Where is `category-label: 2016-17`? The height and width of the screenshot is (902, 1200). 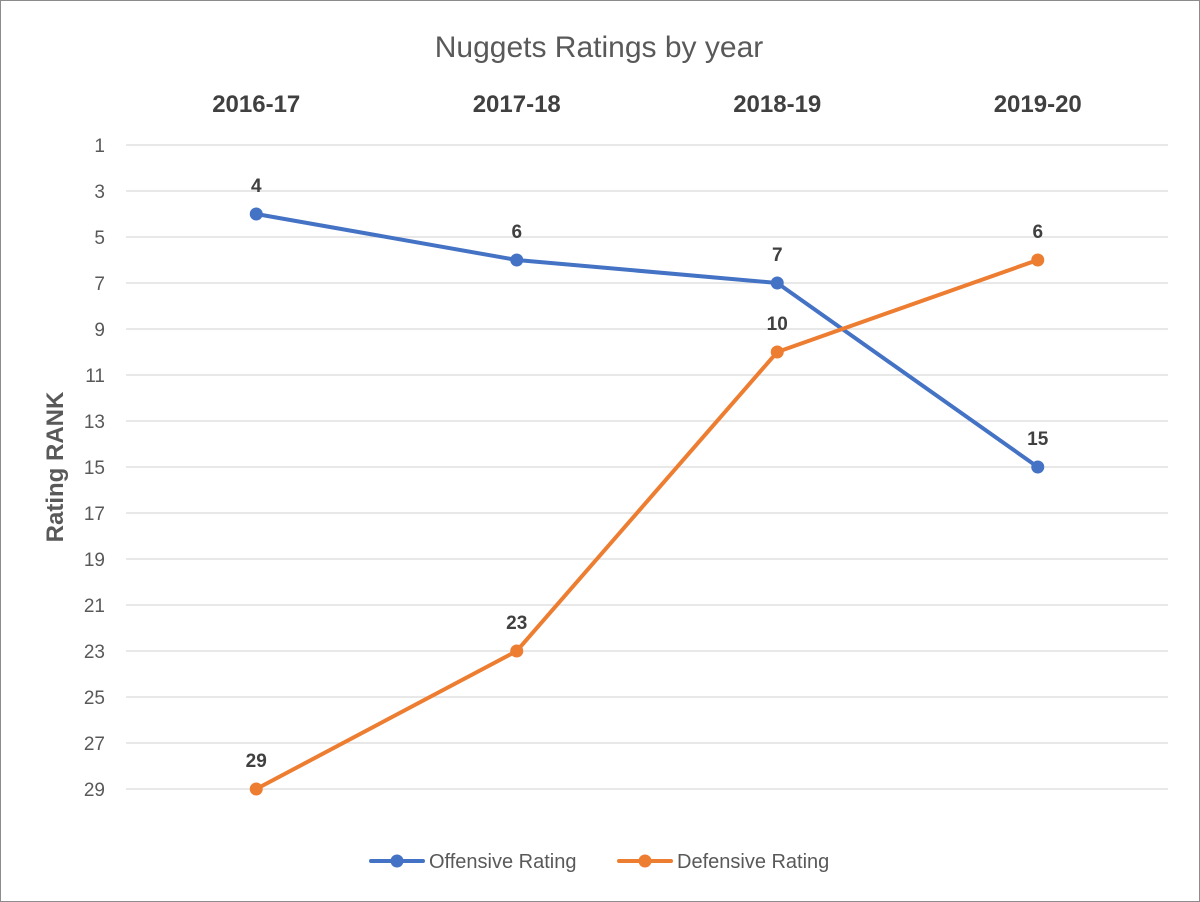 category-label: 2016-17 is located at coordinates (256, 104).